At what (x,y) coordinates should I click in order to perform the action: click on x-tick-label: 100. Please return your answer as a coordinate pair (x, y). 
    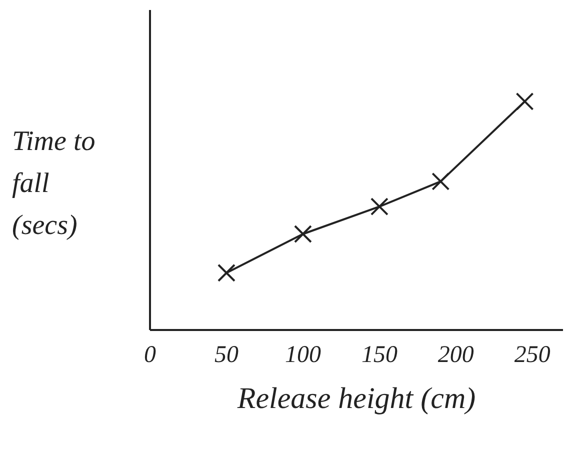
    Looking at the image, I should click on (302, 355).